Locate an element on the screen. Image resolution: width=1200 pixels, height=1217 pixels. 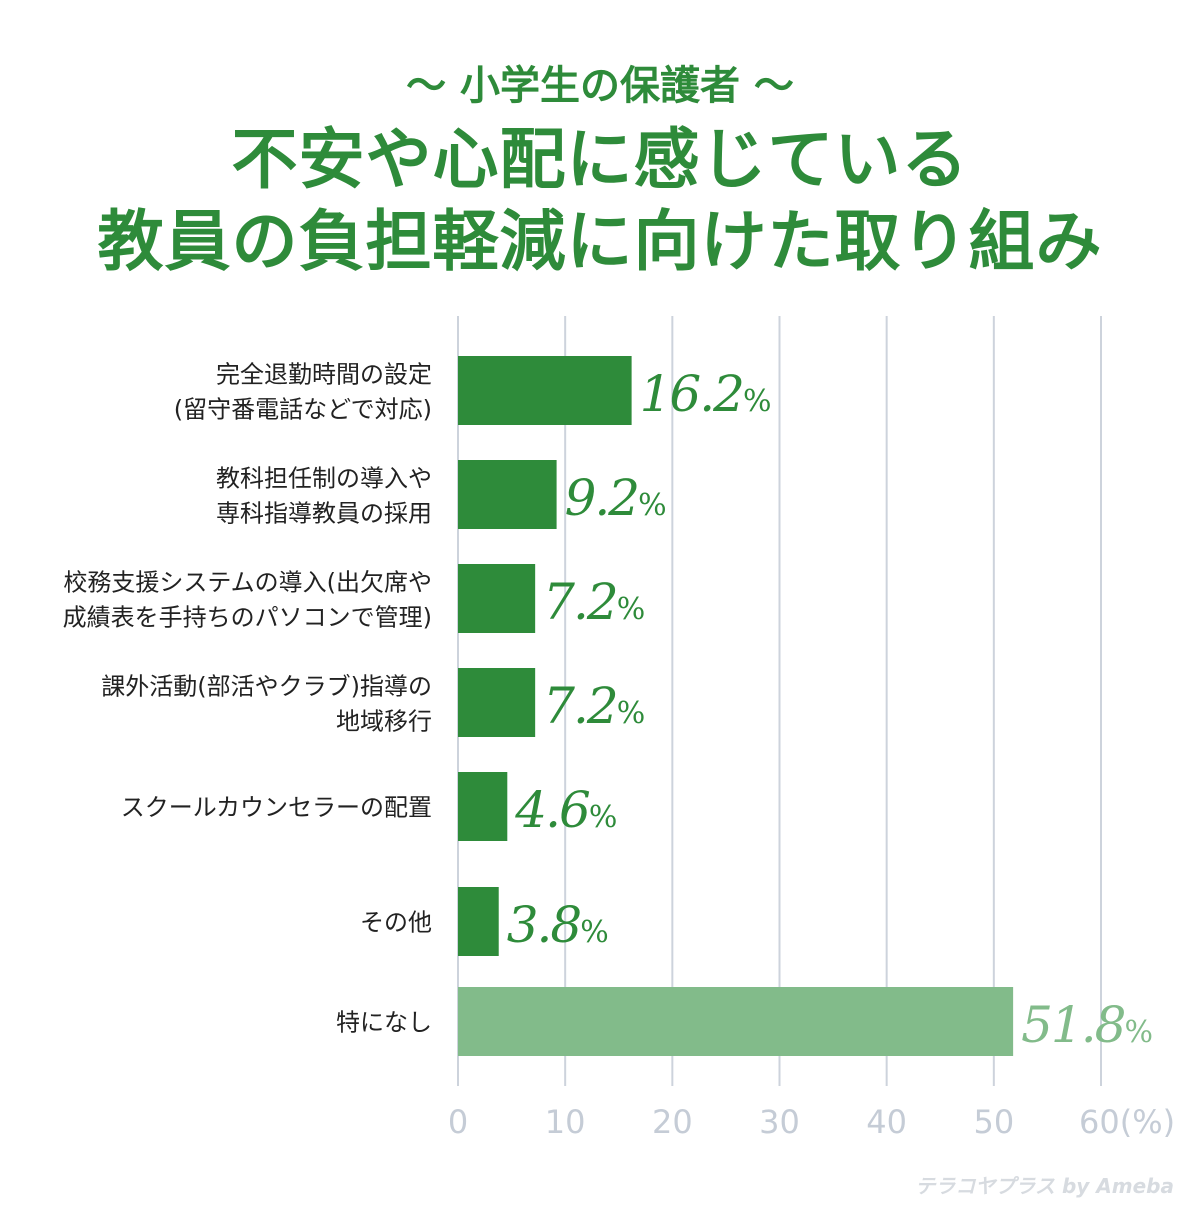
x-tick-label: 0 is located at coordinates (458, 1122).